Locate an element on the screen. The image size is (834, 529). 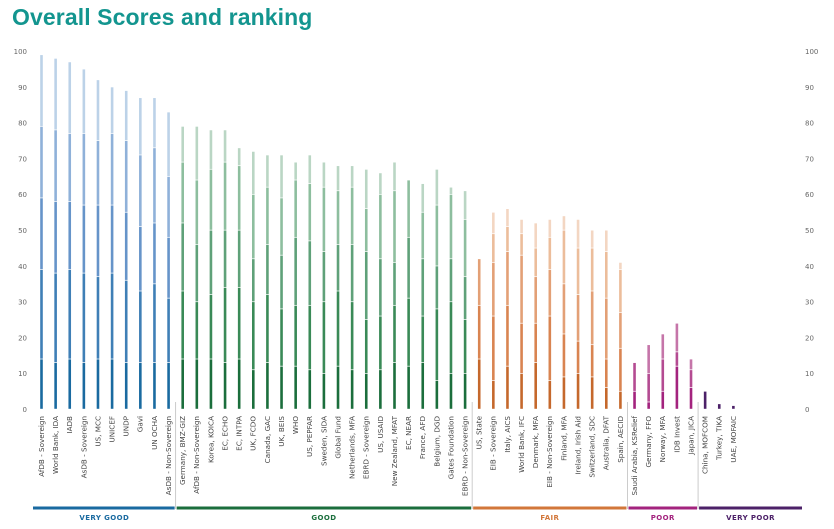
y-tick-right-30: 30 is located at coordinates (809, 303).